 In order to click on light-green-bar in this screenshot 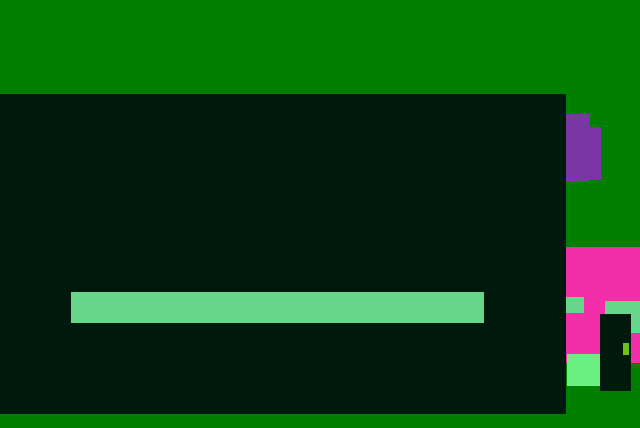, I will do `click(277, 307)`.